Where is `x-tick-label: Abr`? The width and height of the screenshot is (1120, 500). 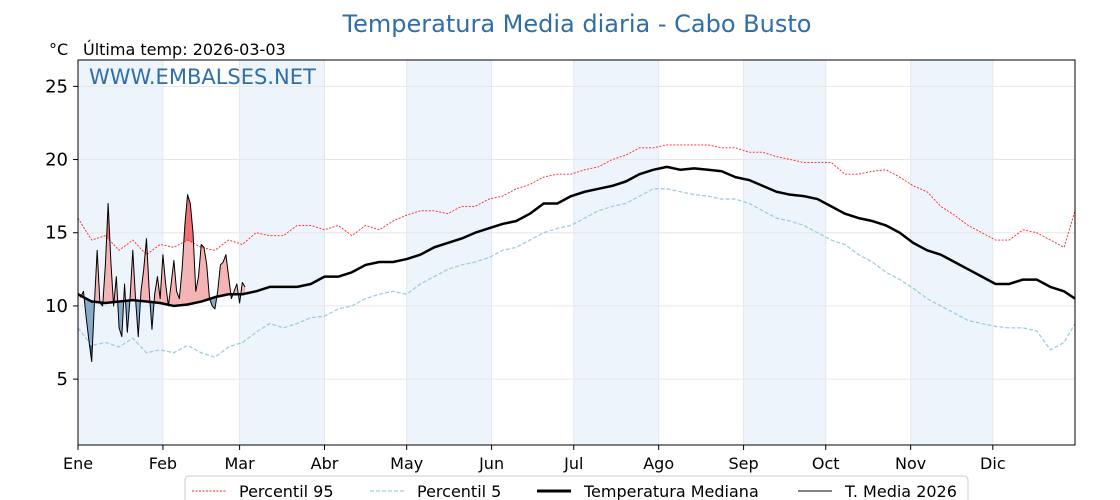 x-tick-label: Abr is located at coordinates (325, 463).